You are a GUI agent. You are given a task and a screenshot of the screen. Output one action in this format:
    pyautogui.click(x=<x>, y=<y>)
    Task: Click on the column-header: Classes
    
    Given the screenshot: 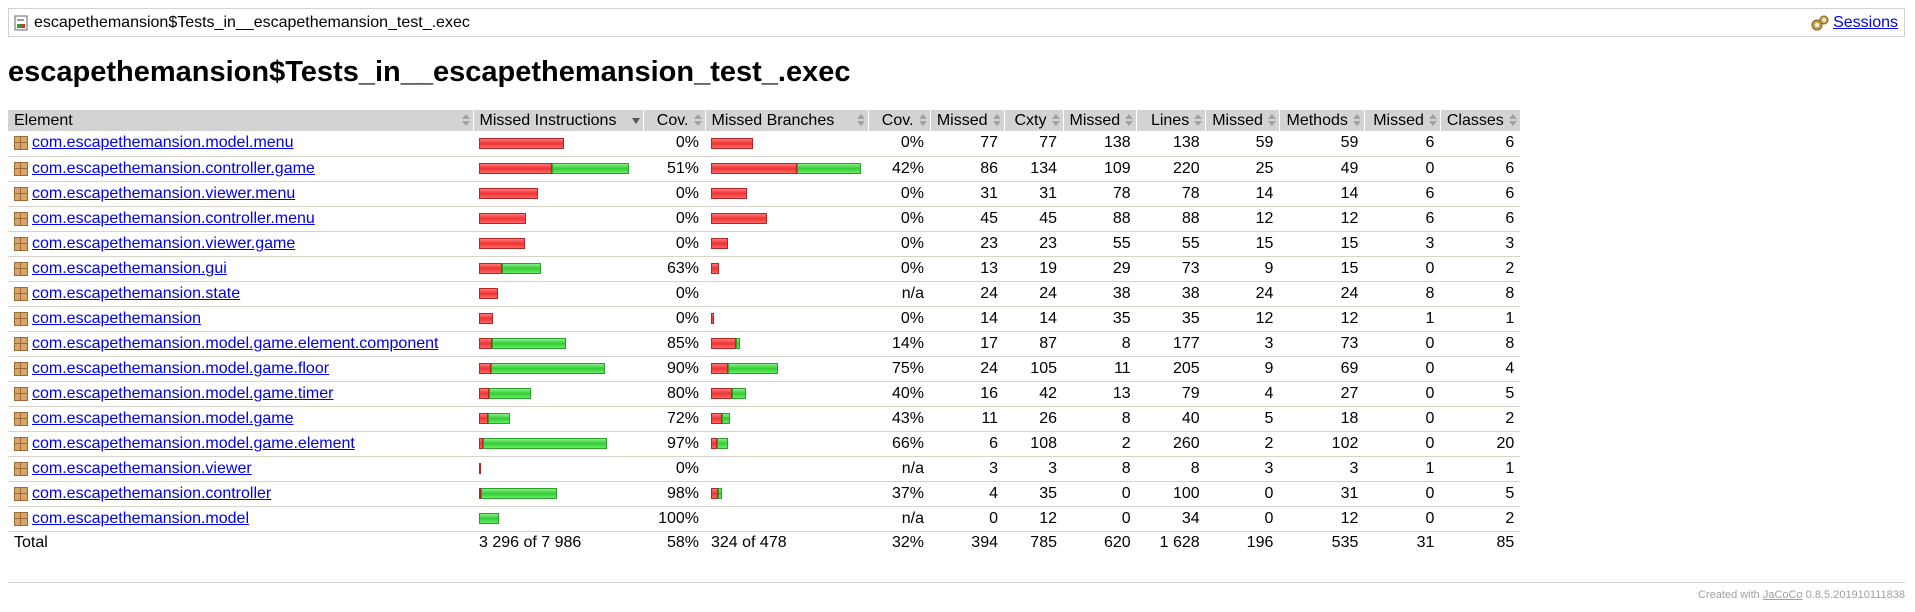 What is the action you would take?
    pyautogui.click(x=1480, y=120)
    